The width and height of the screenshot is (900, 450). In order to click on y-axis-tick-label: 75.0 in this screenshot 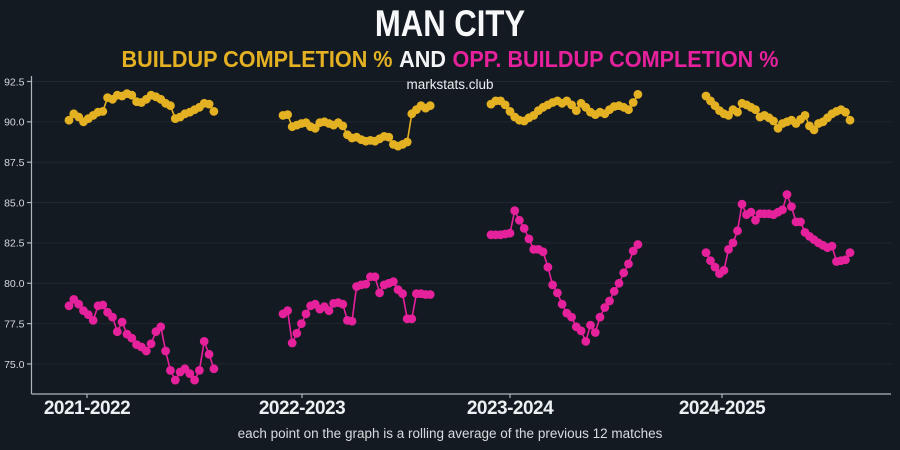, I will do `click(14, 365)`.